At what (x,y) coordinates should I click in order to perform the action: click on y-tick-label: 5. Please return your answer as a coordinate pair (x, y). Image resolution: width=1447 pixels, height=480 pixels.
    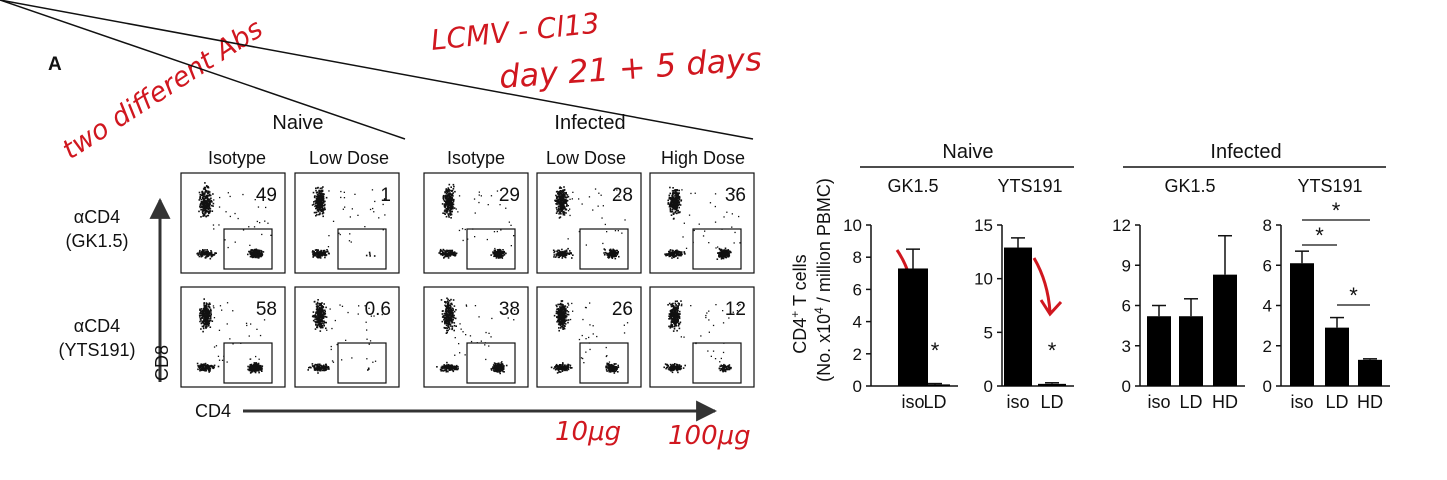
    Looking at the image, I should click on (988, 332).